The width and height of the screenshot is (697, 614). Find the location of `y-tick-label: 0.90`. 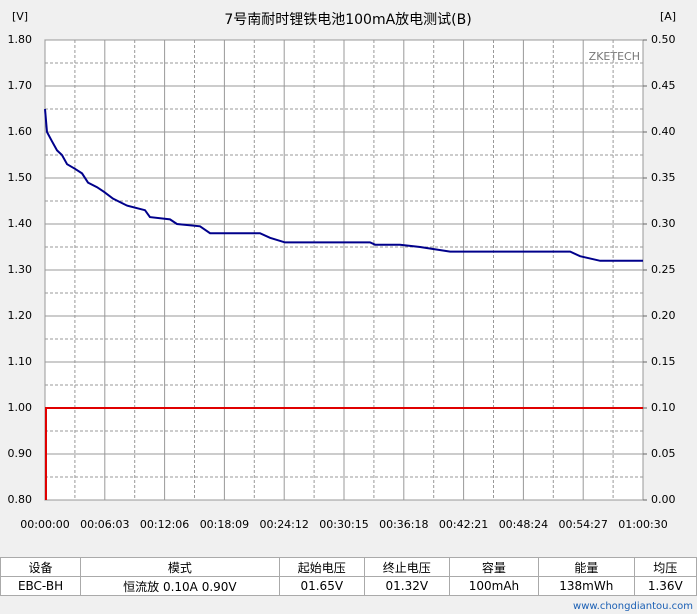

y-tick-label: 0.90 is located at coordinates (20, 453).